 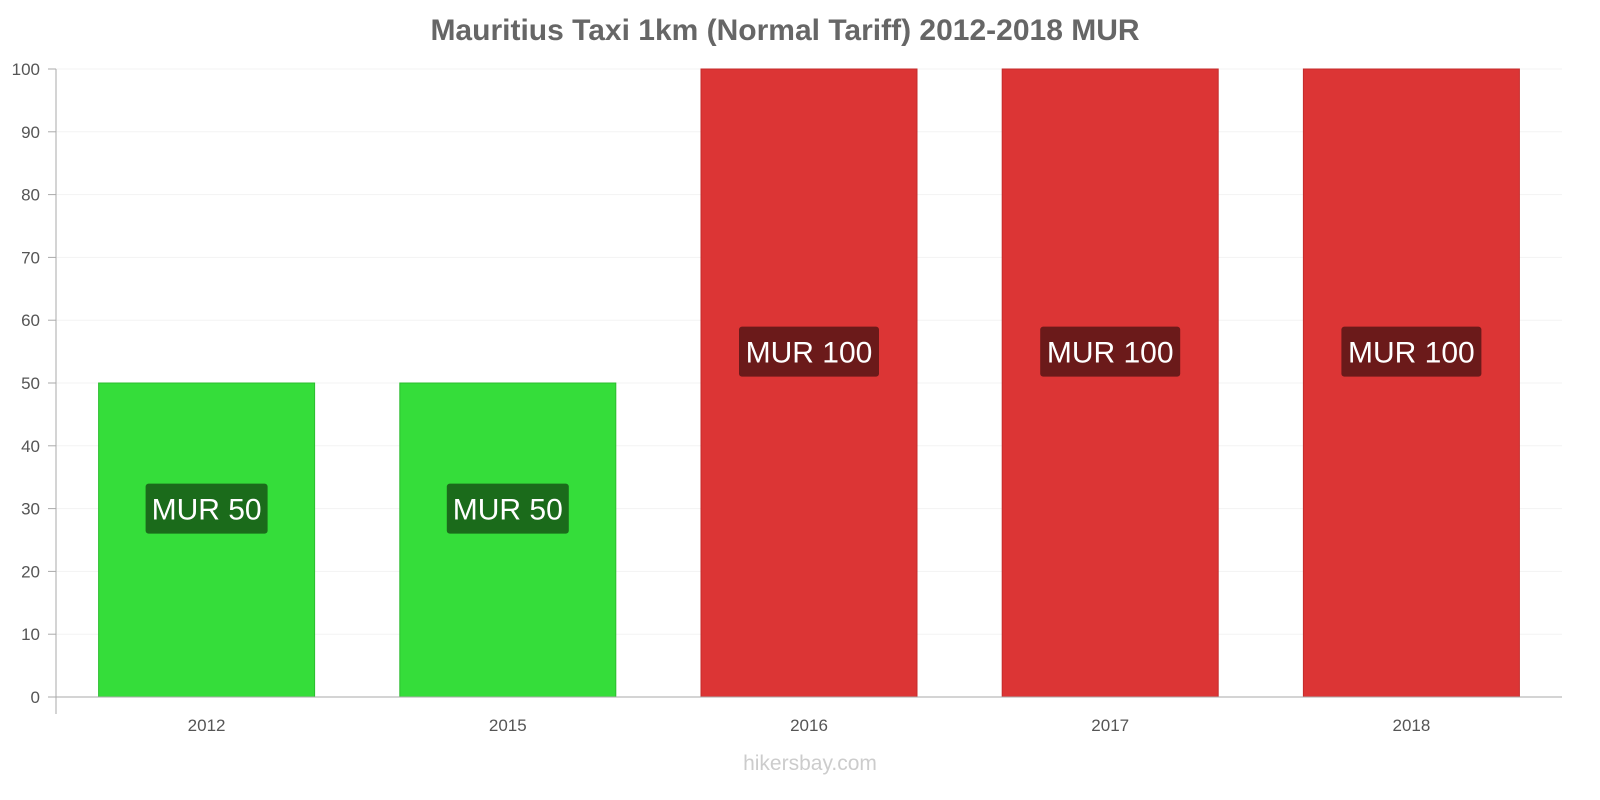 I want to click on y-tick-label: 100, so click(x=26, y=69).